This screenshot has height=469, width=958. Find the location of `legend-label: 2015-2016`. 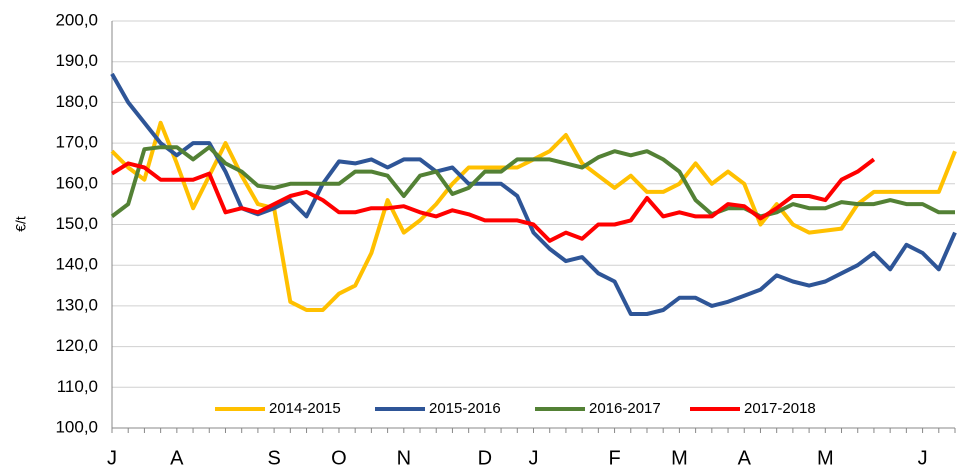

legend-label: 2015-2016 is located at coordinates (465, 408).